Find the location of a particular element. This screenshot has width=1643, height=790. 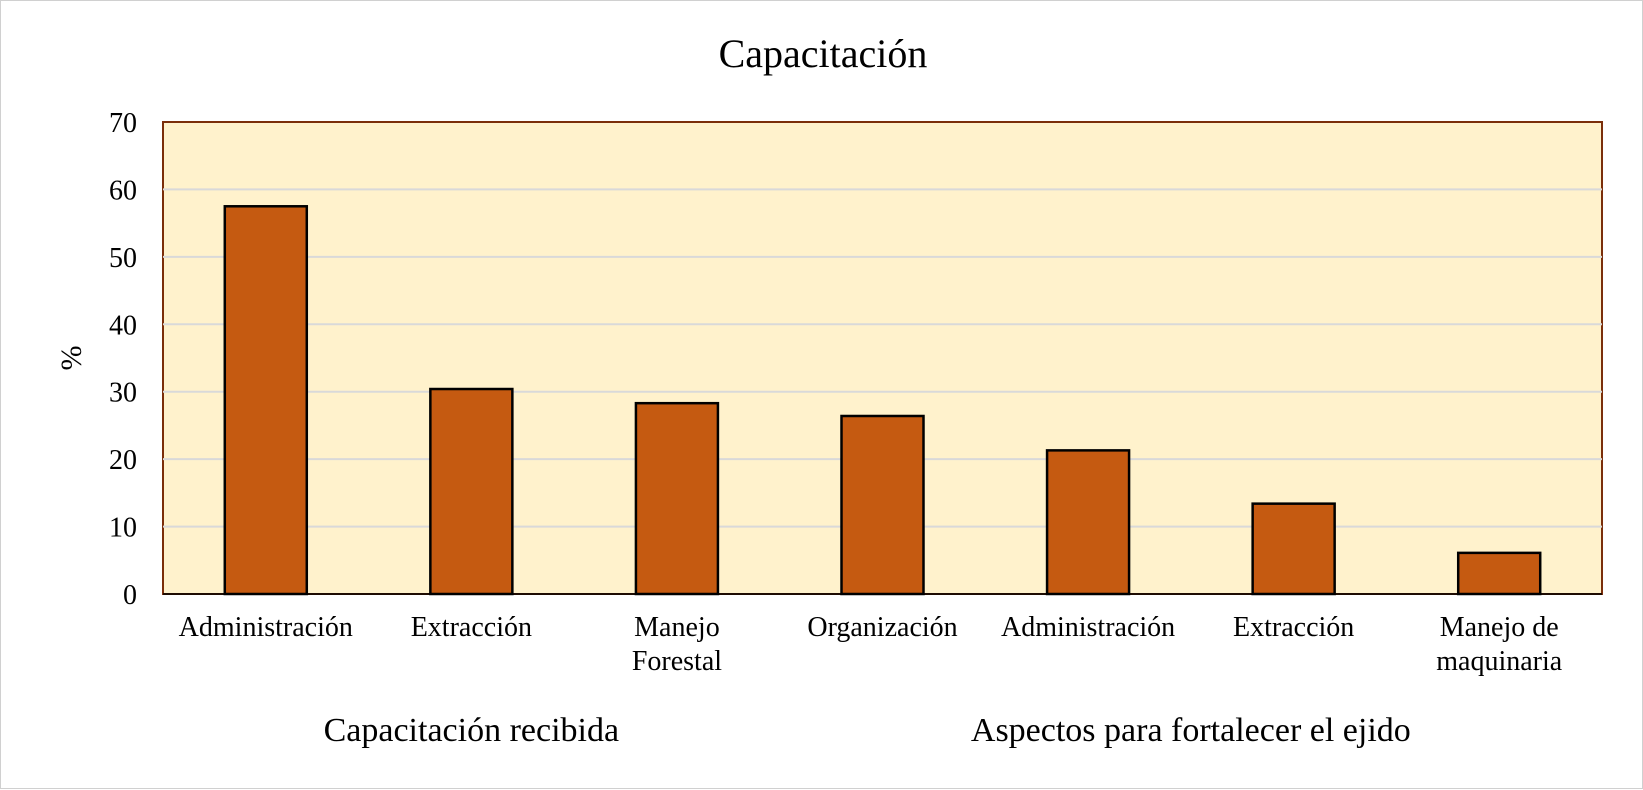

y-tick-label: 10 is located at coordinates (123, 528).